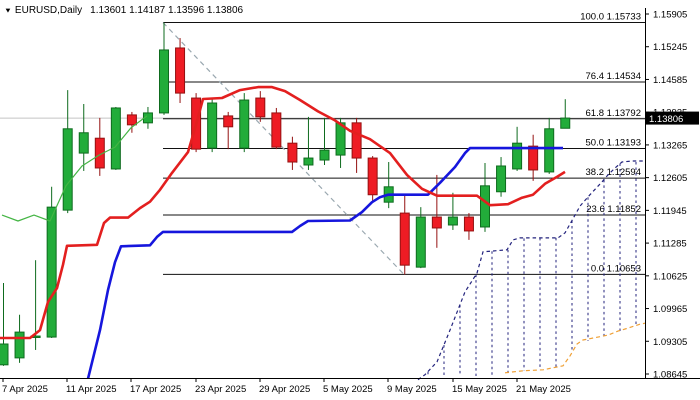 The width and height of the screenshot is (700, 400). I want to click on time-axis-label: 23 Apr 2025, so click(220, 389).